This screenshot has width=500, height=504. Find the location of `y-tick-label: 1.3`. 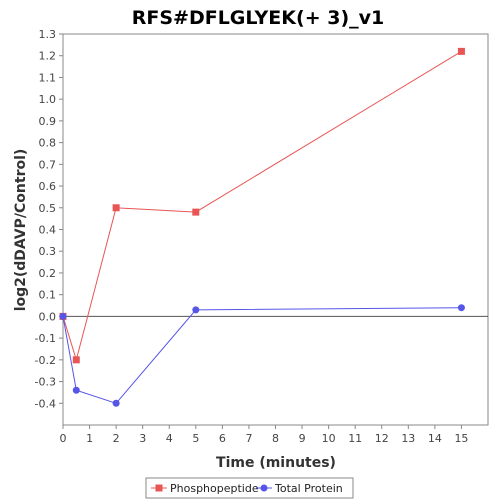

y-tick-label: 1.3 is located at coordinates (48, 34).